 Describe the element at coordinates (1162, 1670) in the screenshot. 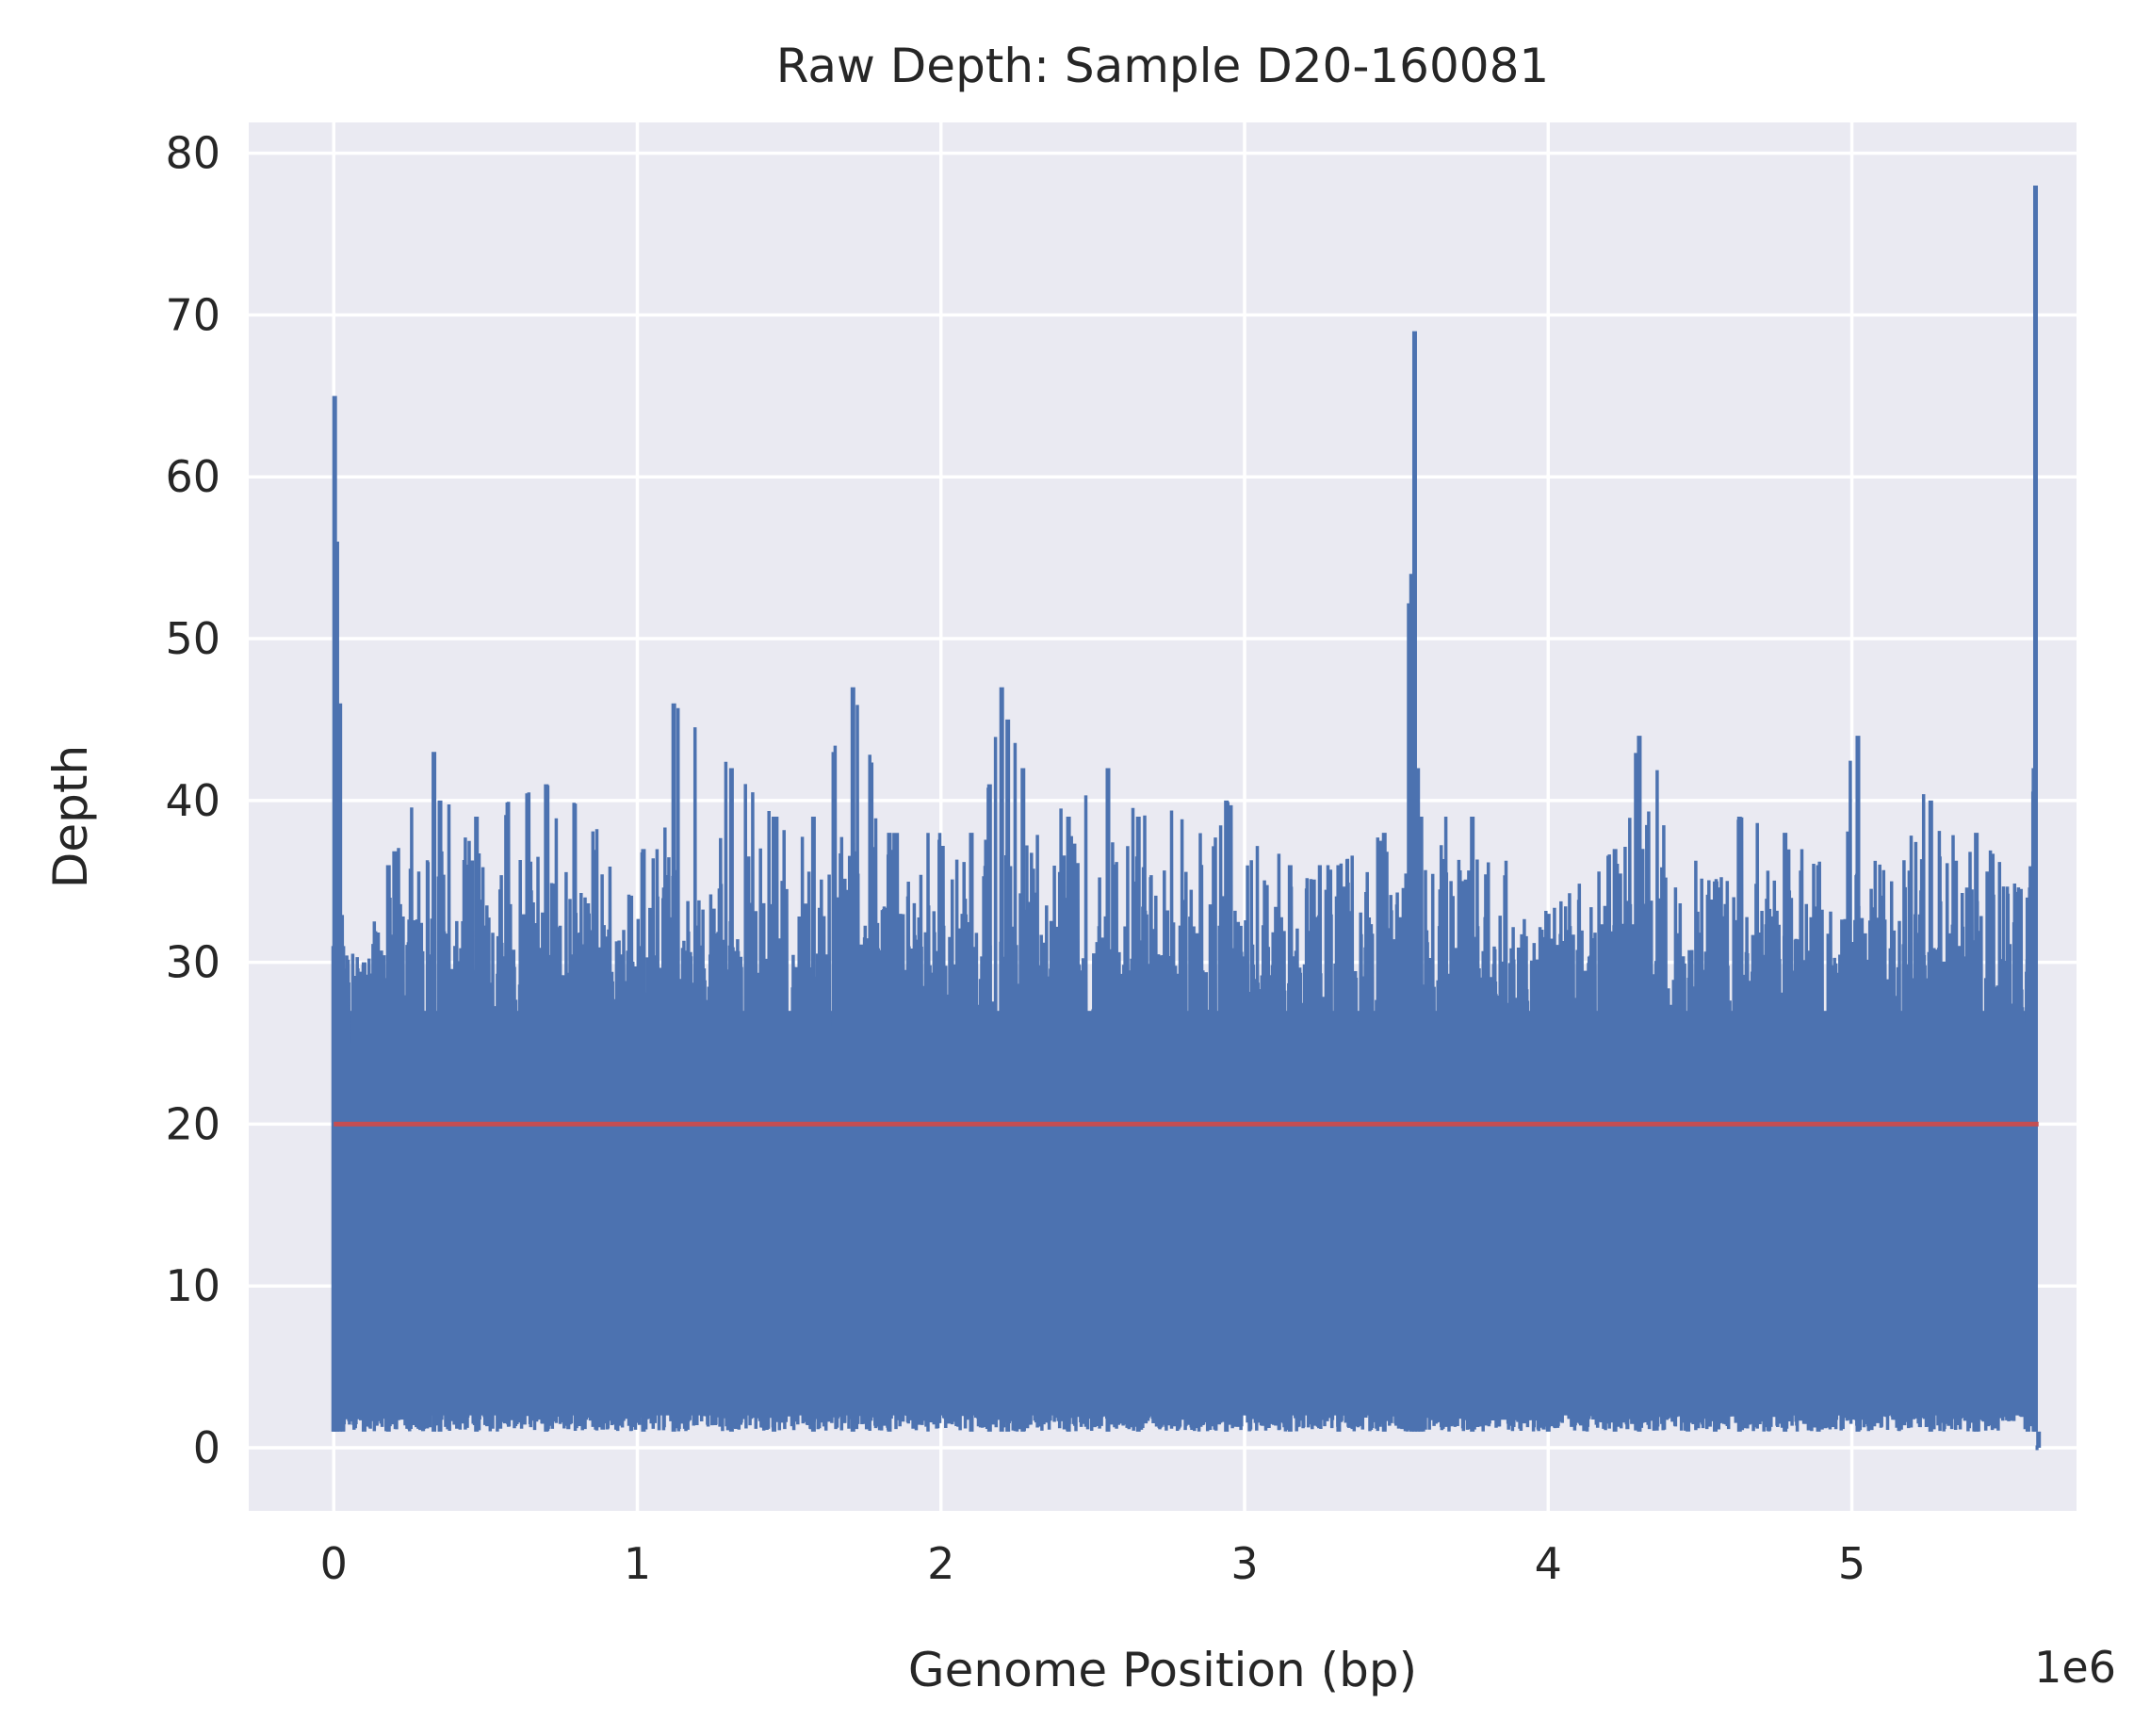

I see `x-axis-label: Genome Position (bp)` at that location.